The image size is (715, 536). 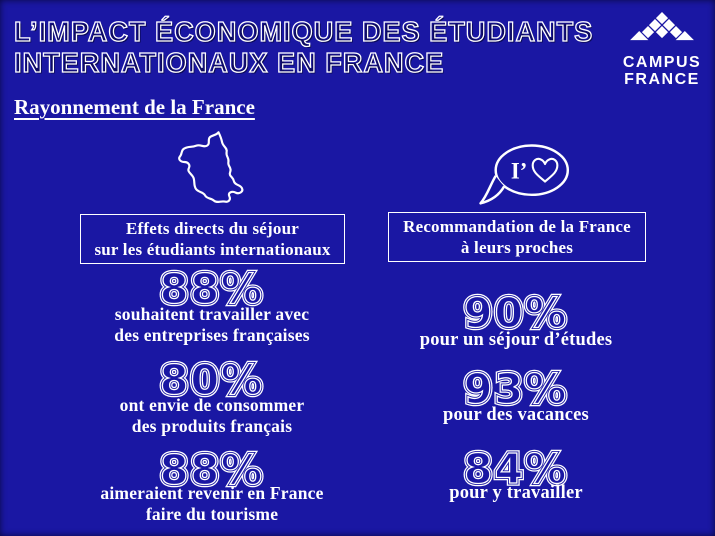 What do you see at coordinates (519, 171) in the screenshot?
I see `bubble-i-text: I’` at bounding box center [519, 171].